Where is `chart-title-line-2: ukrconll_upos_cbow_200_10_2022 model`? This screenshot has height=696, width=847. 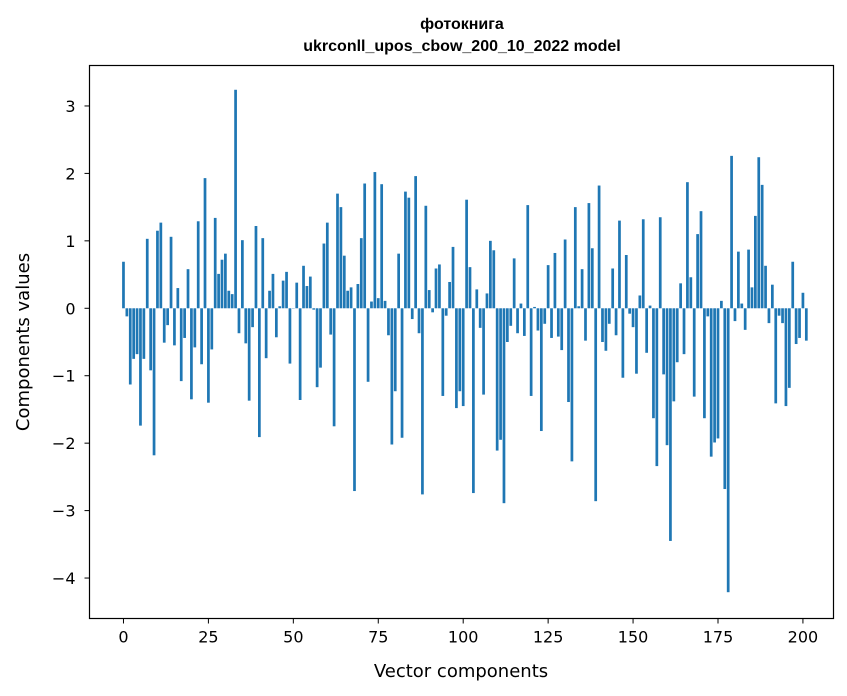
chart-title-line-2: ukrconll_upos_cbow_200_10_2022 model is located at coordinates (461, 46).